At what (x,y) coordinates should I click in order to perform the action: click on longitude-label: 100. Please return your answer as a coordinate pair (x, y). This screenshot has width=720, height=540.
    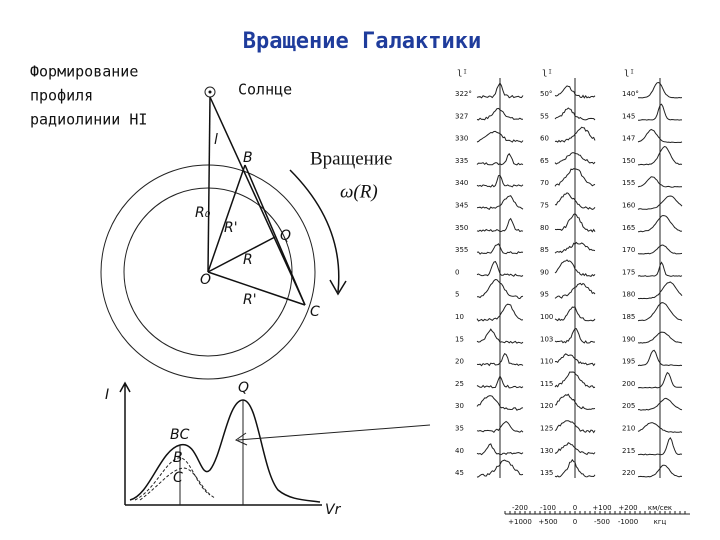
    Looking at the image, I should click on (546, 317).